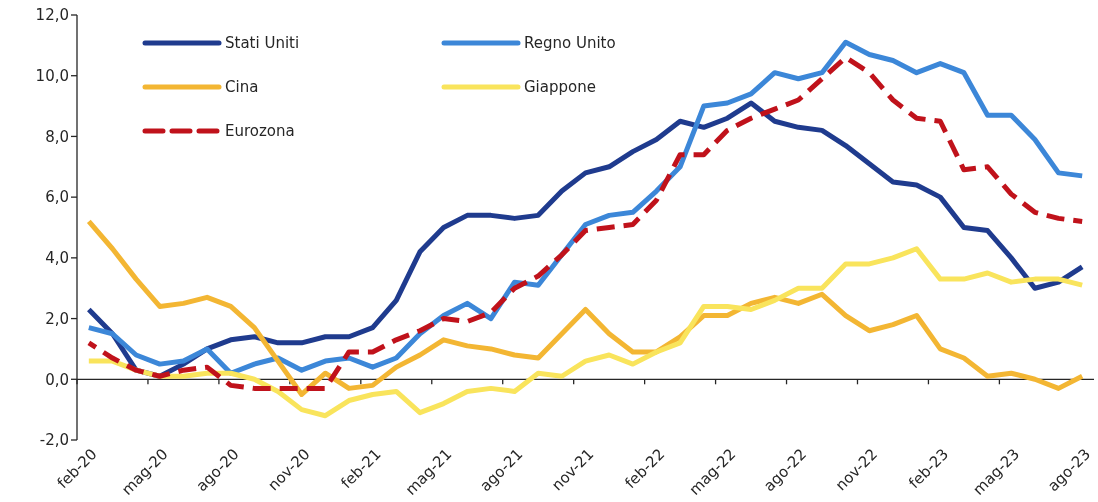  I want to click on y-tick-label: 0,0, so click(57, 379).